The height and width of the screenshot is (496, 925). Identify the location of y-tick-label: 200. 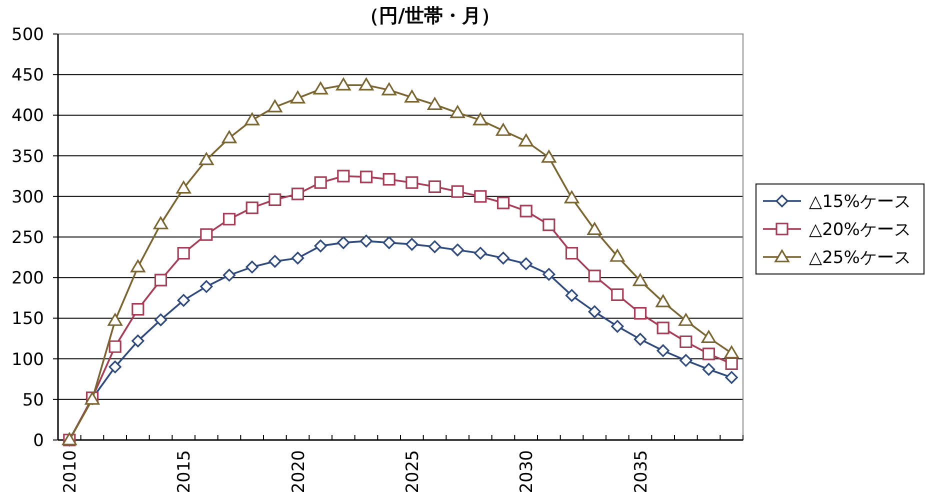
(28, 278).